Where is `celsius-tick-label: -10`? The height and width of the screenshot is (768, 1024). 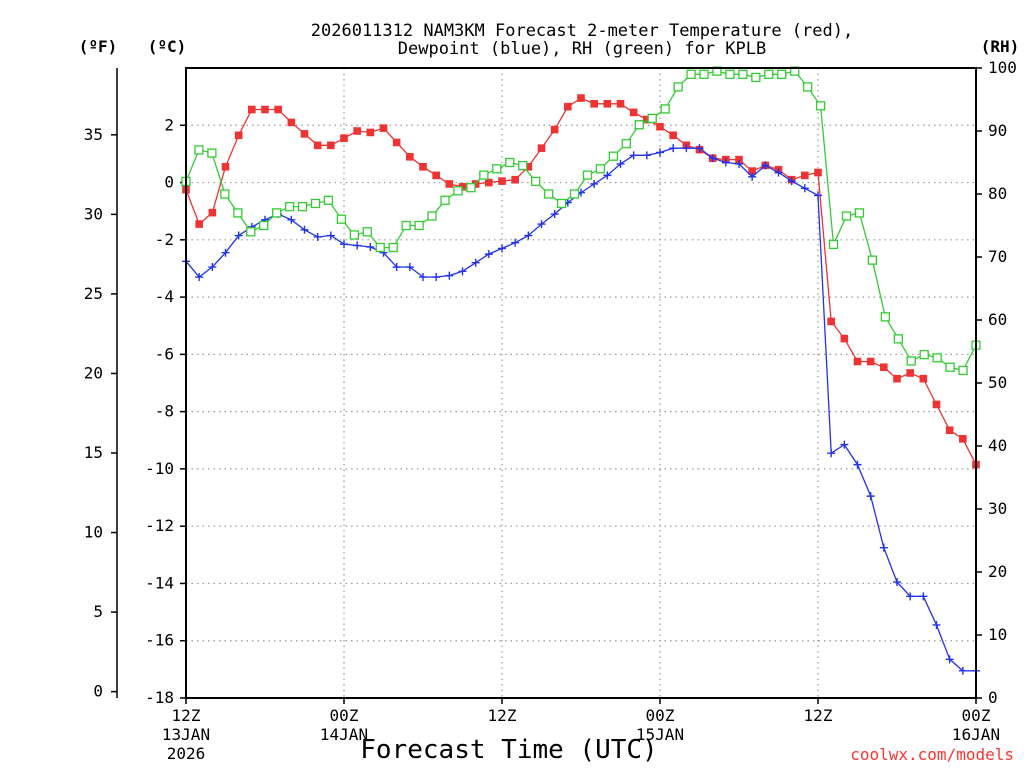
celsius-tick-label: -10 is located at coordinates (159, 468).